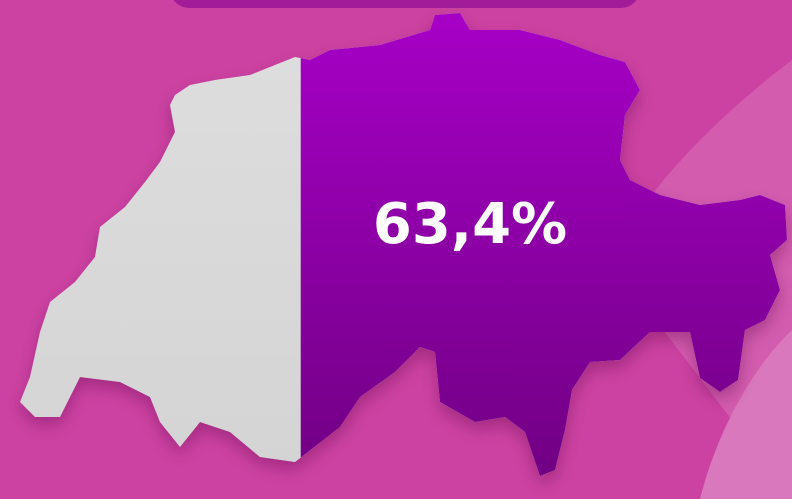  What do you see at coordinates (746, 414) in the screenshot?
I see `decor-shape` at bounding box center [746, 414].